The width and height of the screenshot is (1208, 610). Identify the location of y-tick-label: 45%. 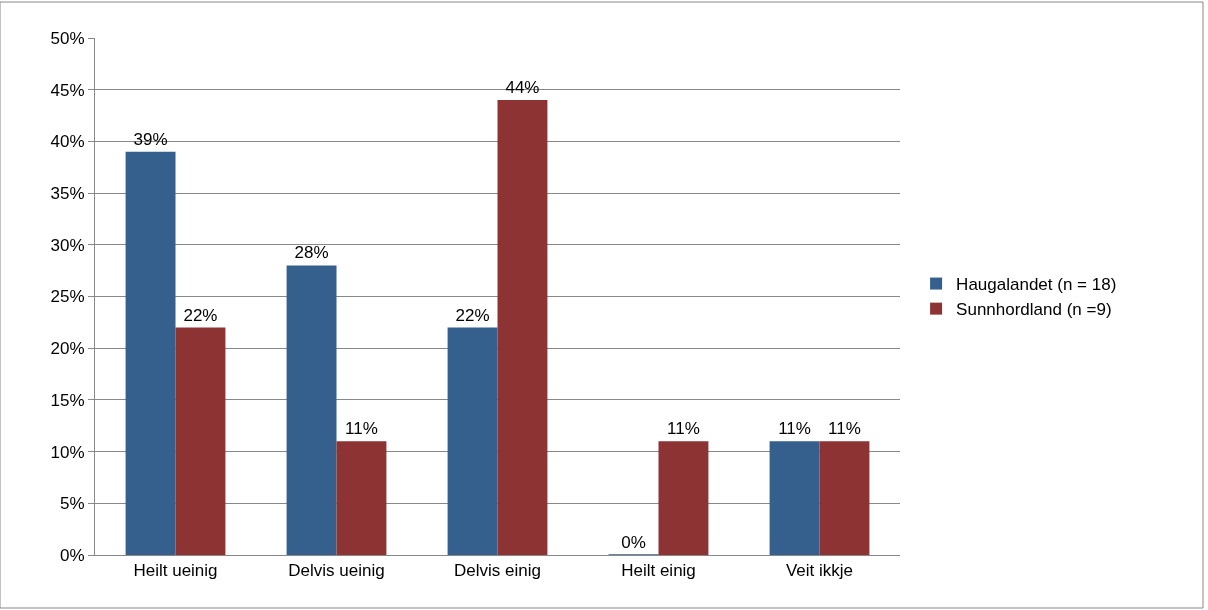
(67, 90).